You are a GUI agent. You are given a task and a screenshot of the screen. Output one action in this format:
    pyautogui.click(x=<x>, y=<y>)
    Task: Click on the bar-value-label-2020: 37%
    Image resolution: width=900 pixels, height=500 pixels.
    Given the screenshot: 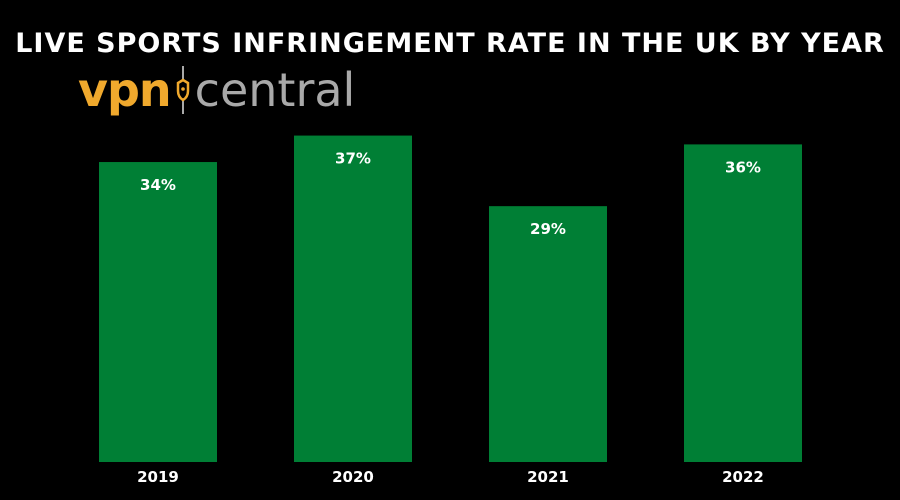 What is the action you would take?
    pyautogui.click(x=353, y=159)
    